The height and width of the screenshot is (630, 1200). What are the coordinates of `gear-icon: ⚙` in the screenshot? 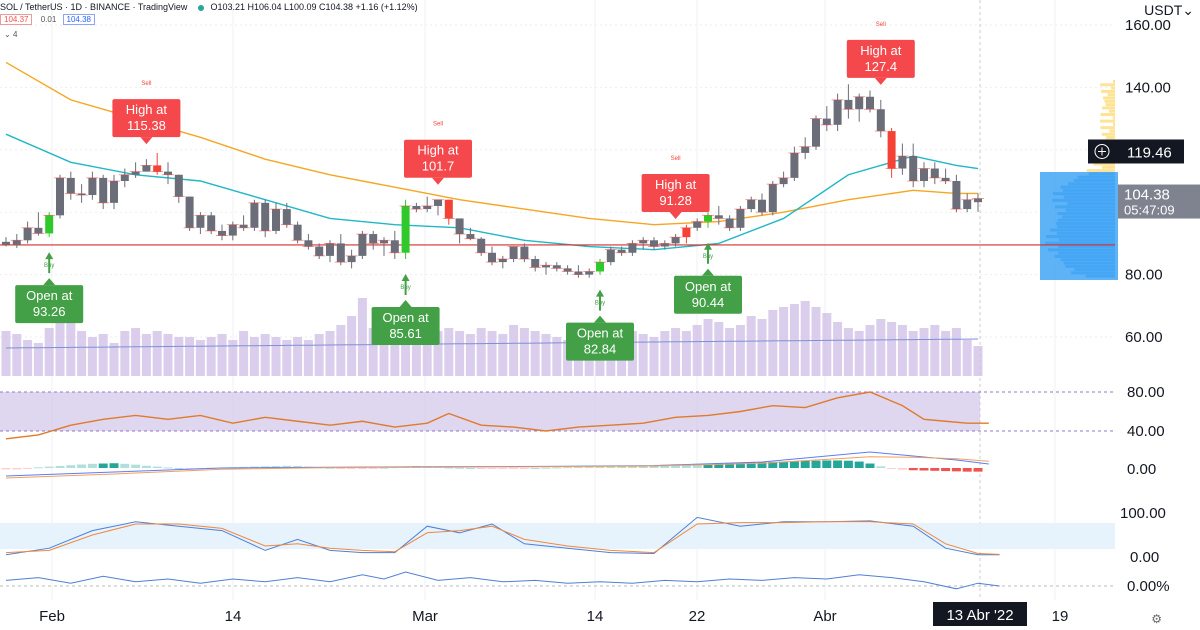 It's located at (1156, 619).